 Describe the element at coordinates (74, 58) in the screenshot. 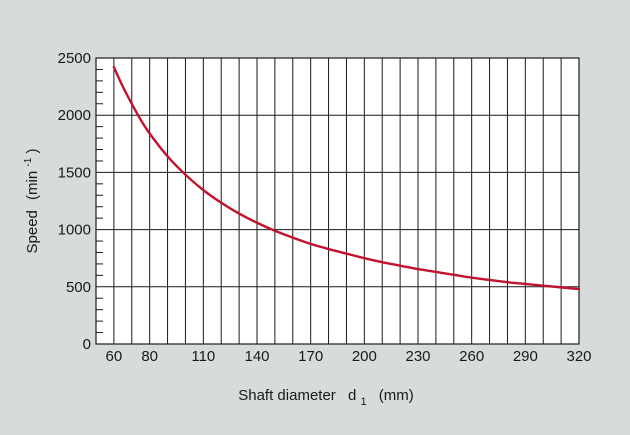

I see `y-tick-label: 2500` at that location.